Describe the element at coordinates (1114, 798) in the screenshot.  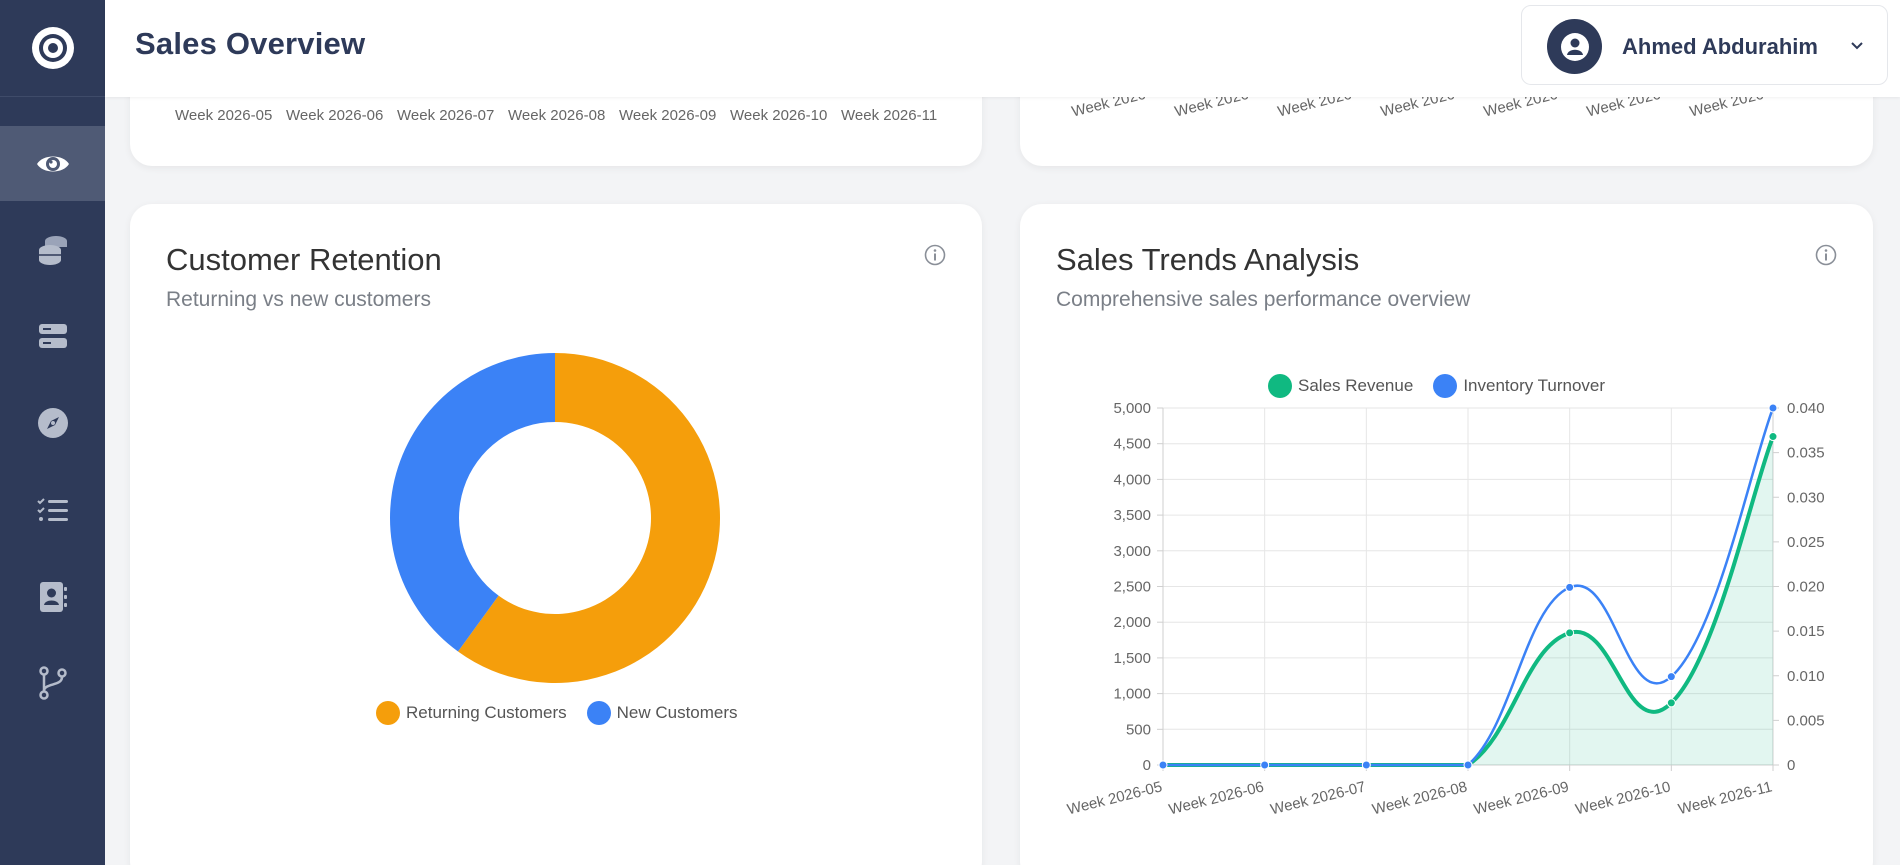
I see `x-tick-label: Week 2026-05` at that location.